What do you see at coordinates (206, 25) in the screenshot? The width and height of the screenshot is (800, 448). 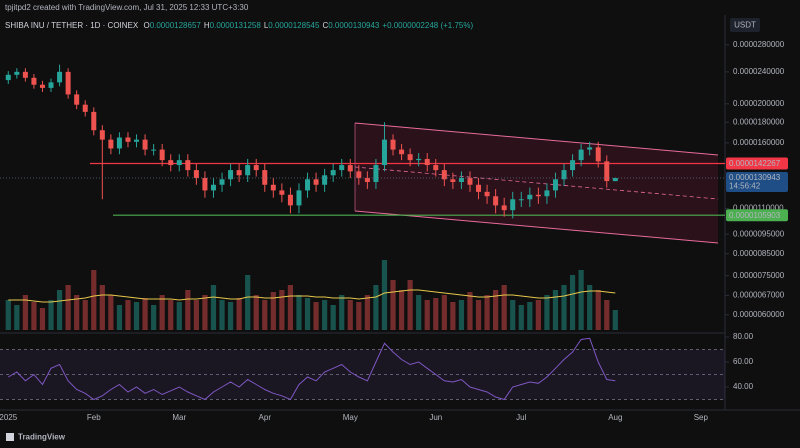 I see `ohlc-label: H` at bounding box center [206, 25].